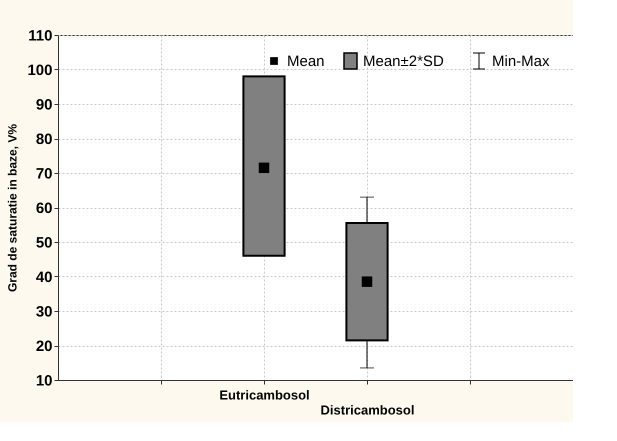 The height and width of the screenshot is (441, 617). Describe the element at coordinates (44, 105) in the screenshot. I see `y-tick-label: 90` at that location.